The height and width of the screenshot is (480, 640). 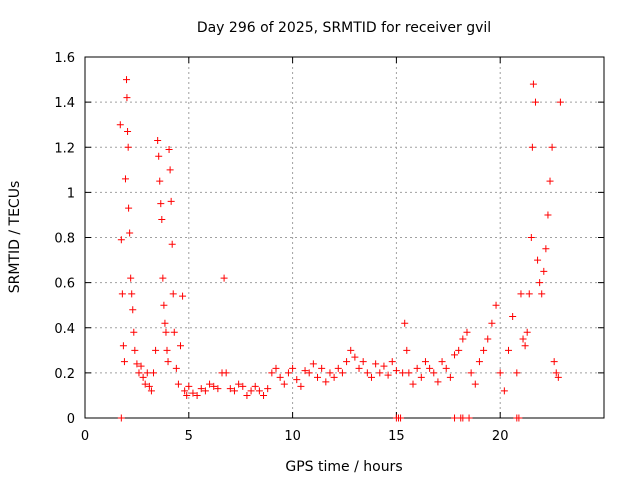 What do you see at coordinates (343, 467) in the screenshot?
I see `x-axis-label: GPS time / hours` at bounding box center [343, 467].